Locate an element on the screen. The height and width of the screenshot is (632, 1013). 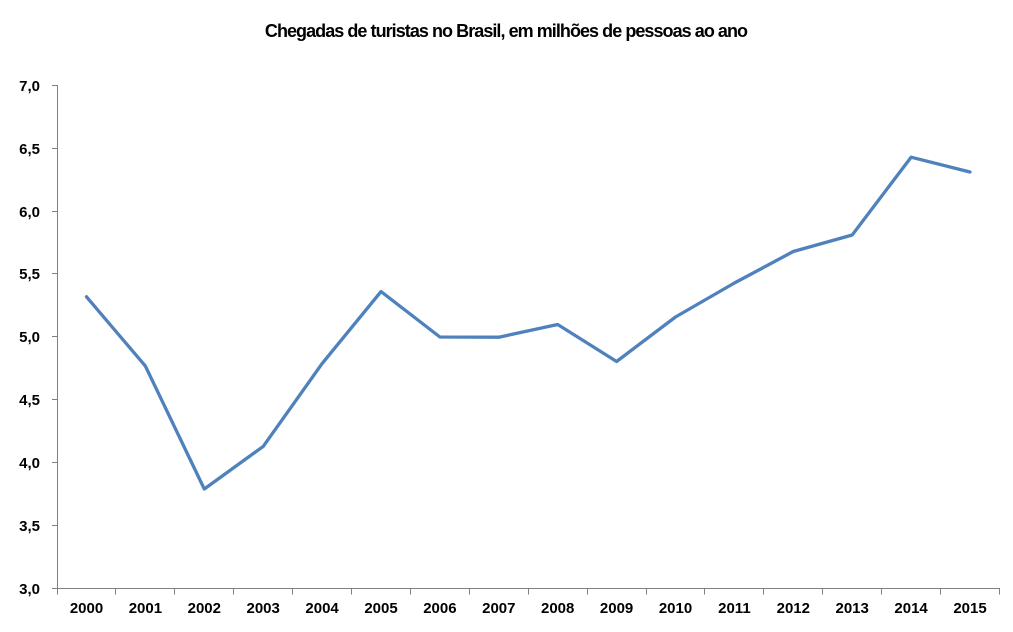
svg-text: 6,0 is located at coordinates (29, 212).